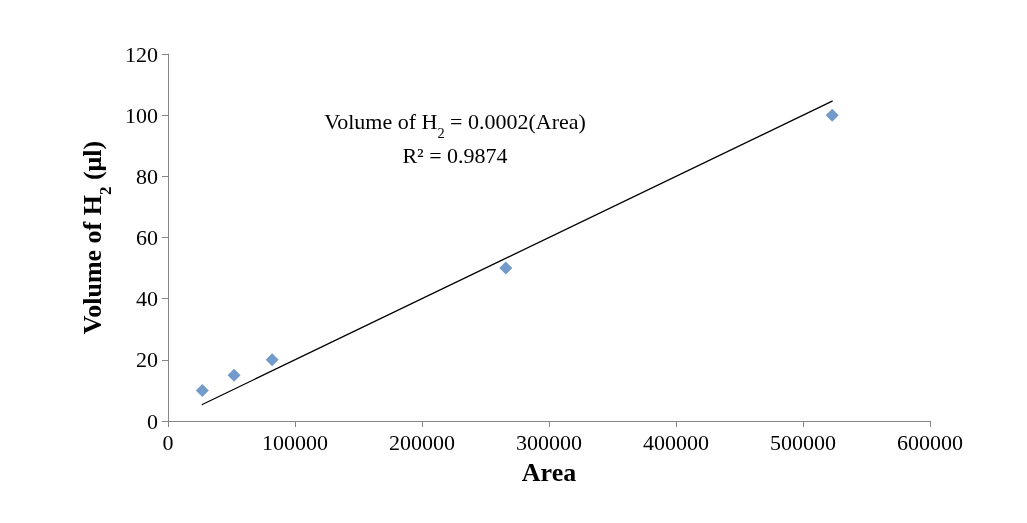  What do you see at coordinates (930, 442) in the screenshot?
I see `x-tick-label: 600000` at bounding box center [930, 442].